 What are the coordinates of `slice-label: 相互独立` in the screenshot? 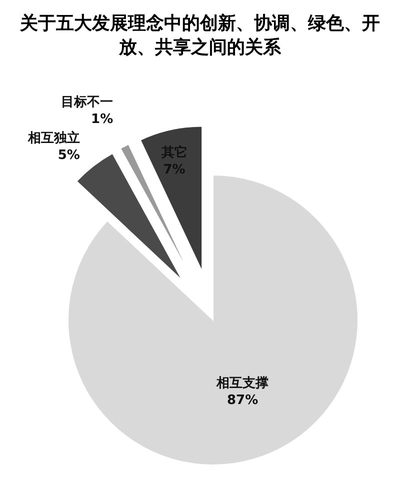 It's located at (53, 138).